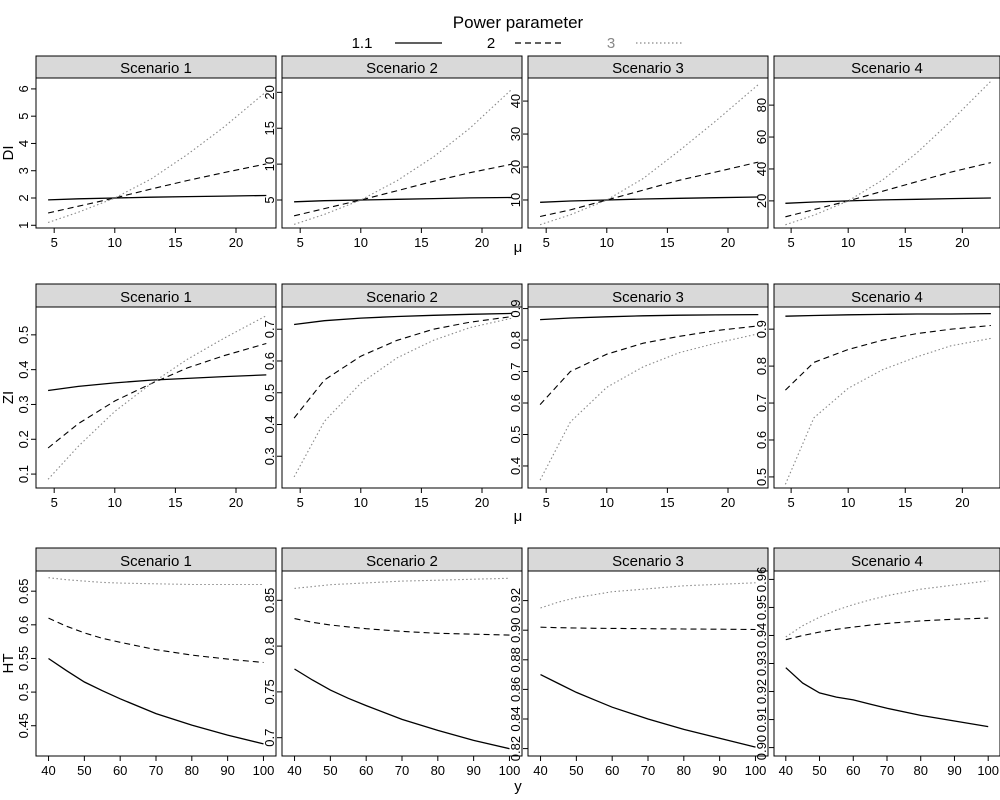  What do you see at coordinates (23, 404) in the screenshot?
I see `y-tick-label: 0.3` at bounding box center [23, 404].